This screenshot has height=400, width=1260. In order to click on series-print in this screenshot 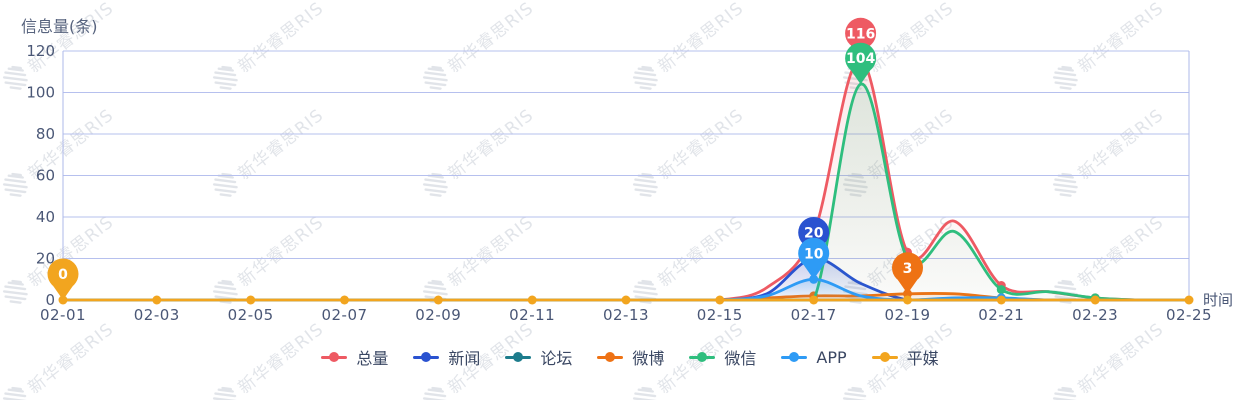, I will do `click(626, 300)`.